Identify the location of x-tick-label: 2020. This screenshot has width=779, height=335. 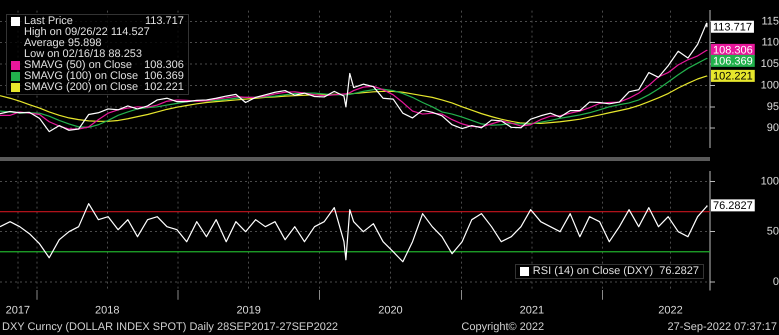
(390, 310).